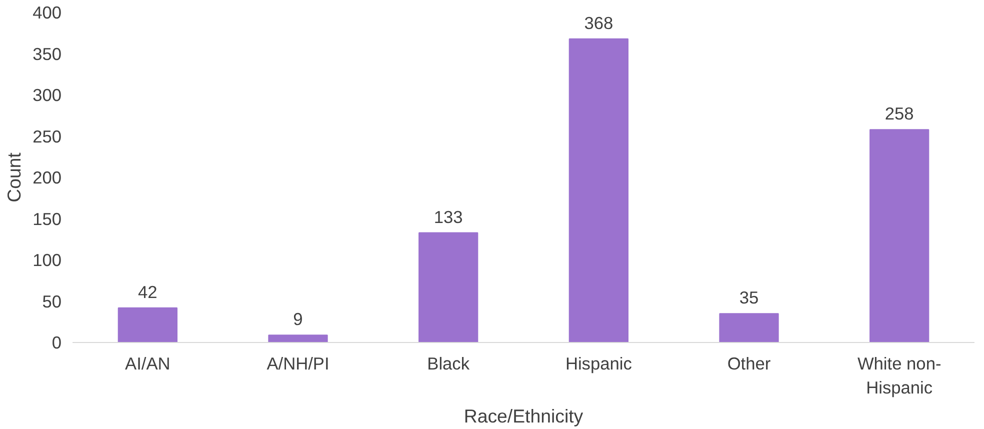 This screenshot has height=429, width=984. I want to click on y-tick-label: 250, so click(47, 136).